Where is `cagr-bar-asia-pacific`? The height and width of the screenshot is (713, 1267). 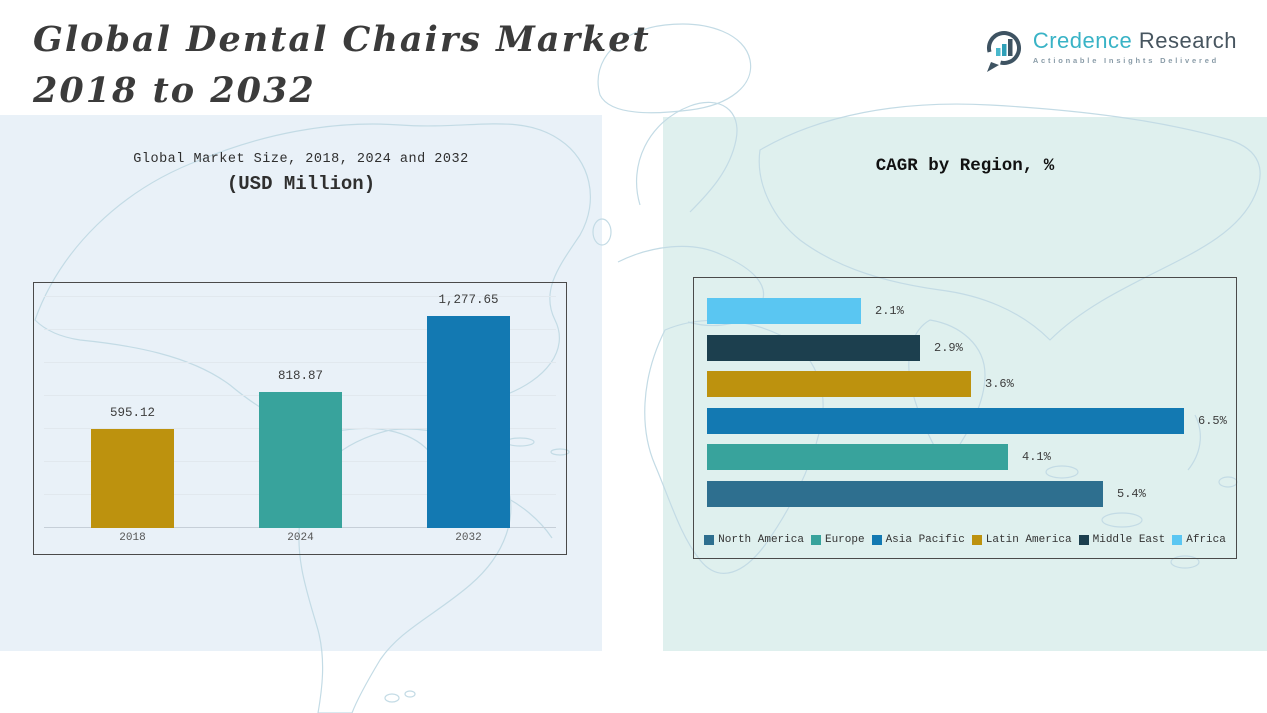
cagr-bar-asia-pacific is located at coordinates (945, 421).